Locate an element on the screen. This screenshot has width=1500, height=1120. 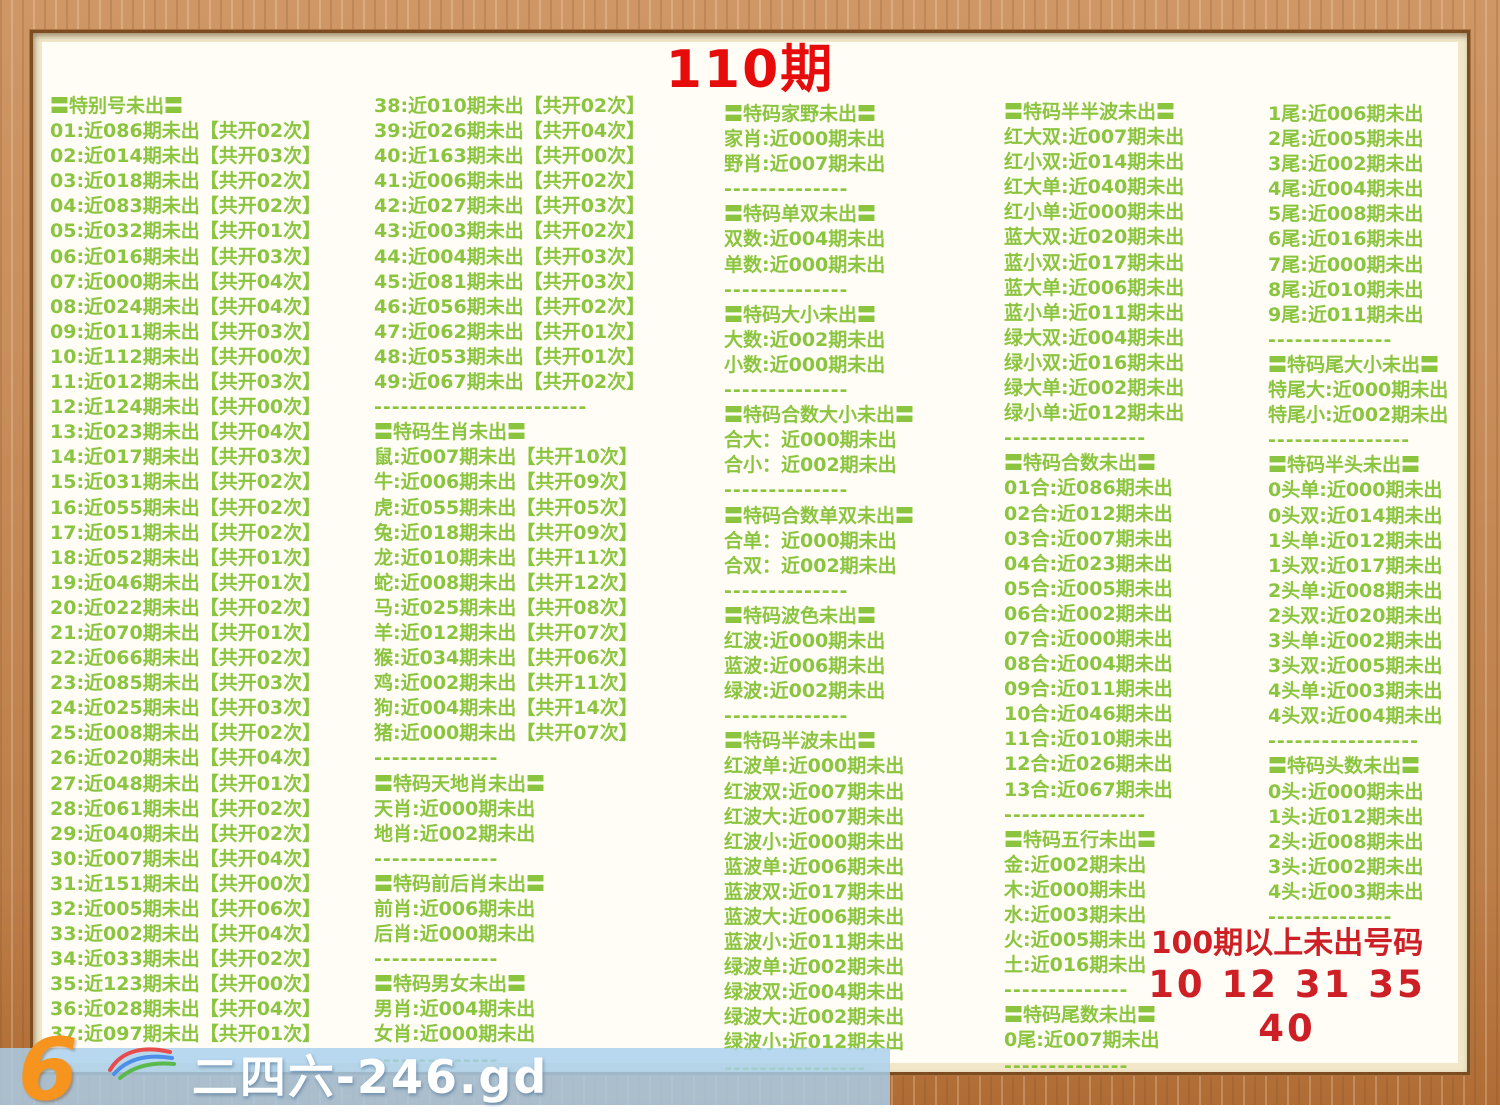
stat-line: 05合:近005期未出 is located at coordinates (1088, 588).